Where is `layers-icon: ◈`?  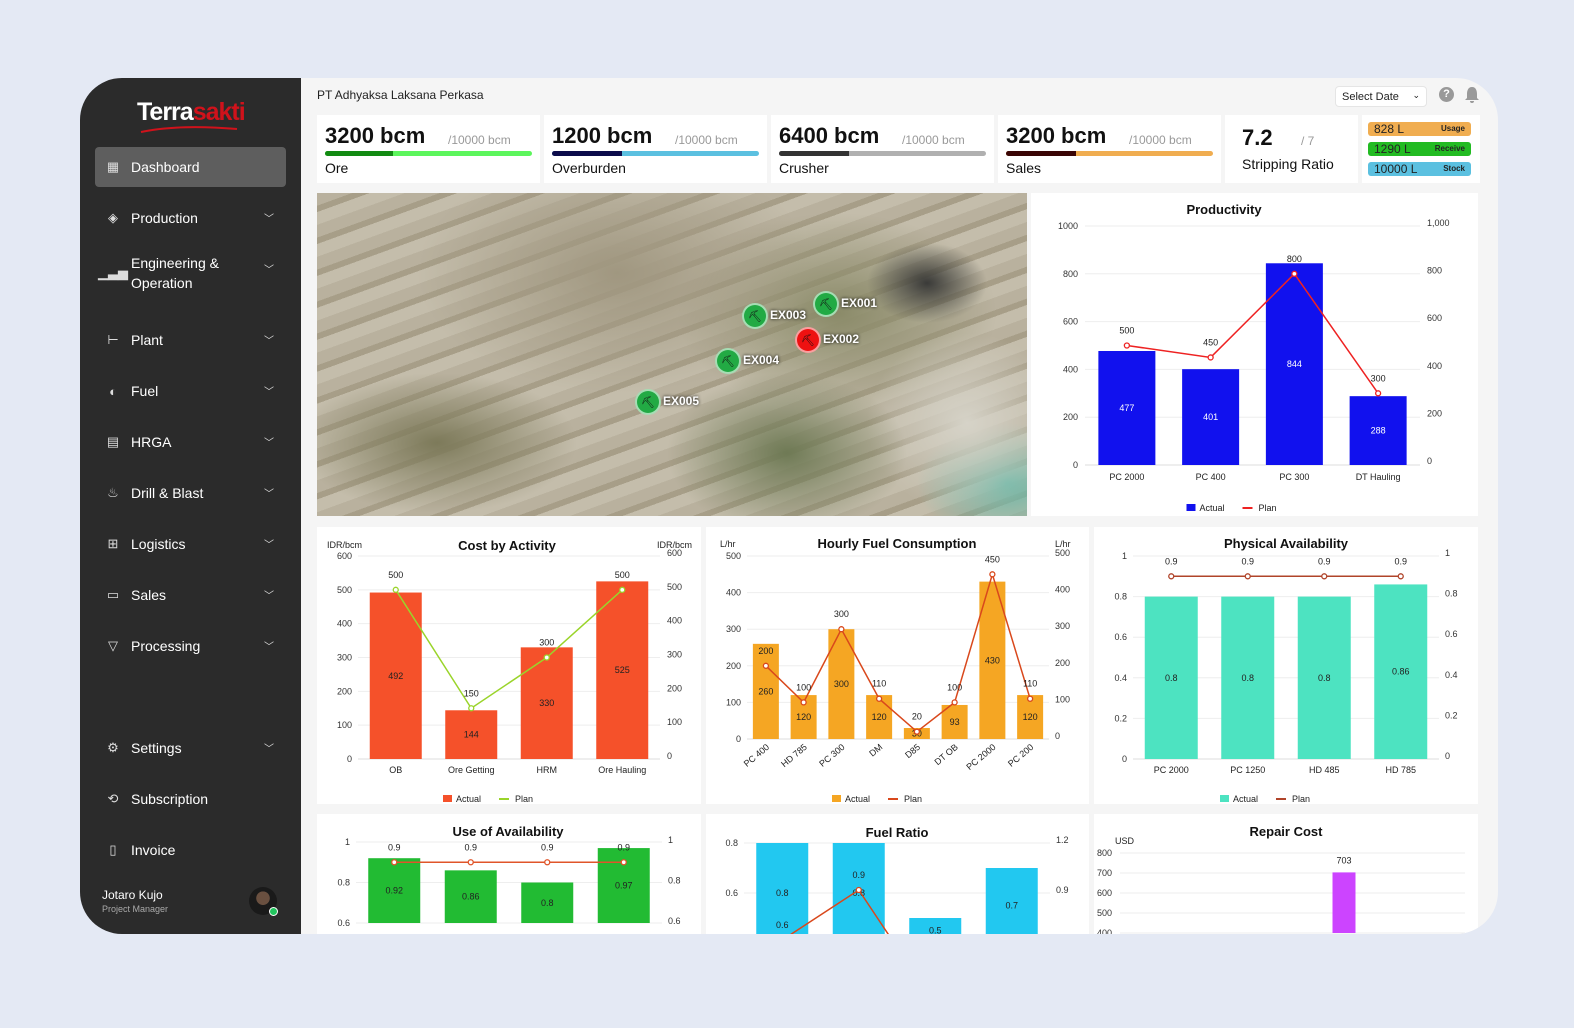
layers-icon: ◈ is located at coordinates (113, 217).